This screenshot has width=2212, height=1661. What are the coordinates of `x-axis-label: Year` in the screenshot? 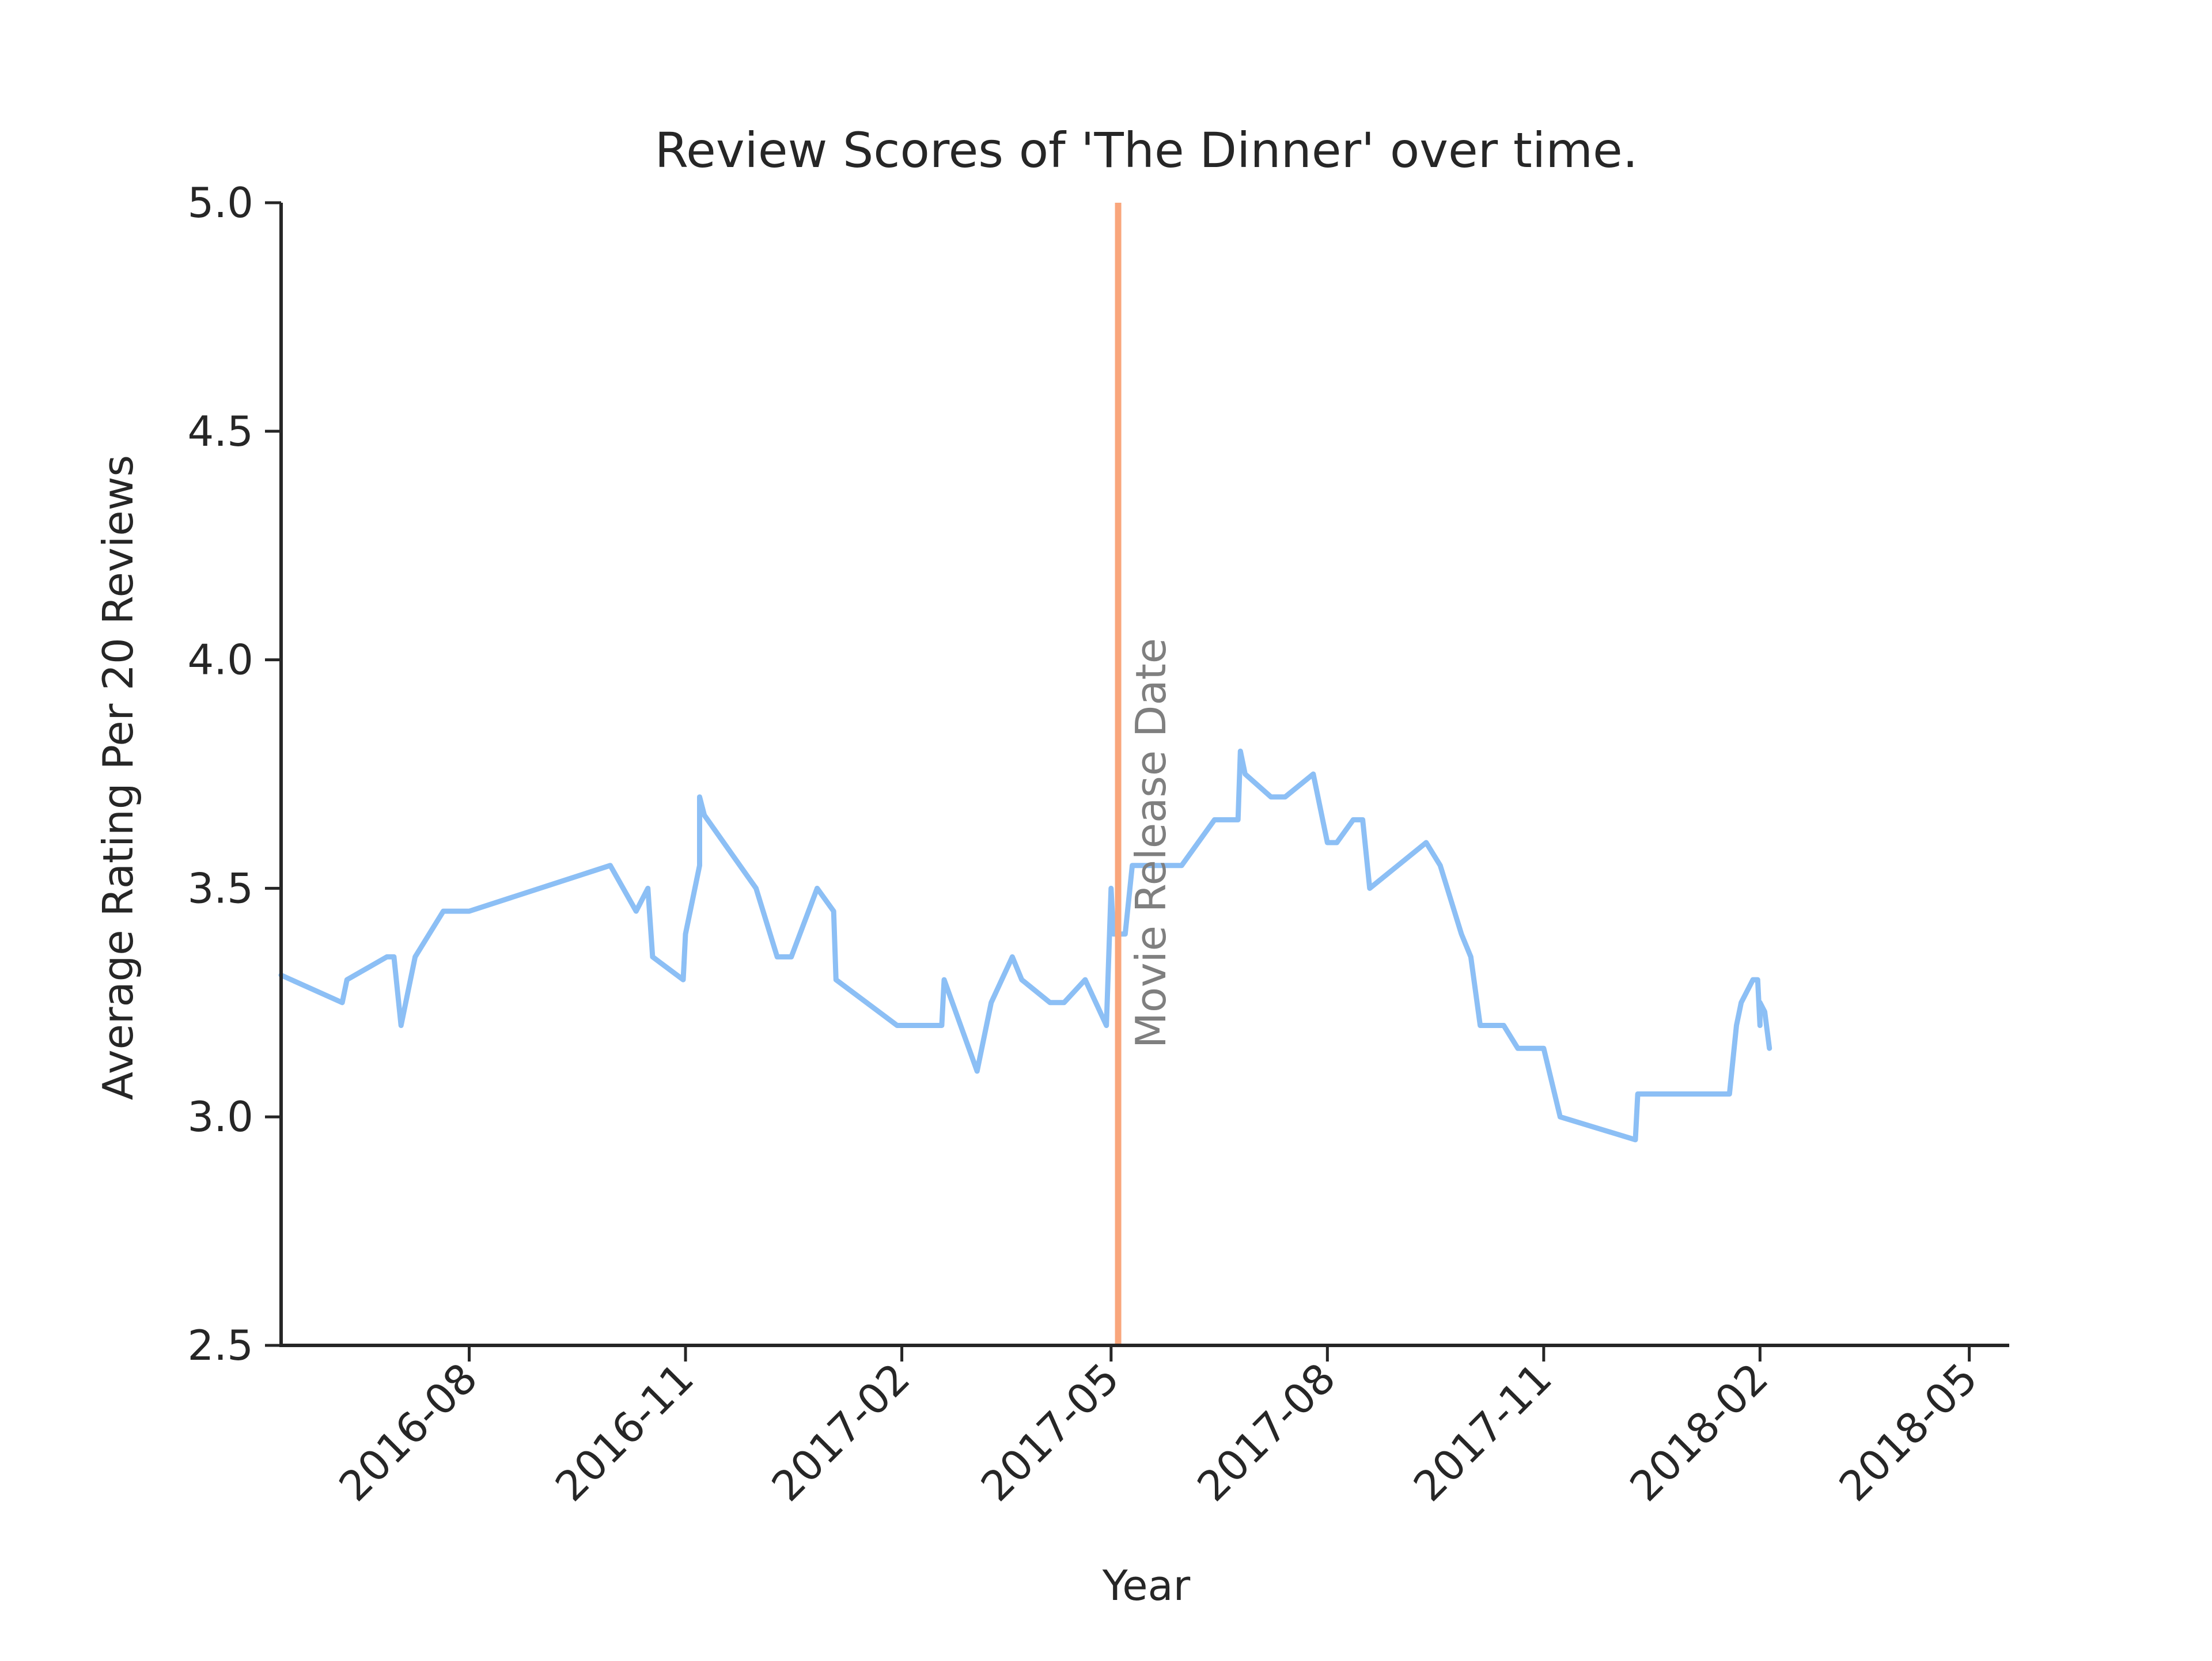 It's located at (1146, 1585).